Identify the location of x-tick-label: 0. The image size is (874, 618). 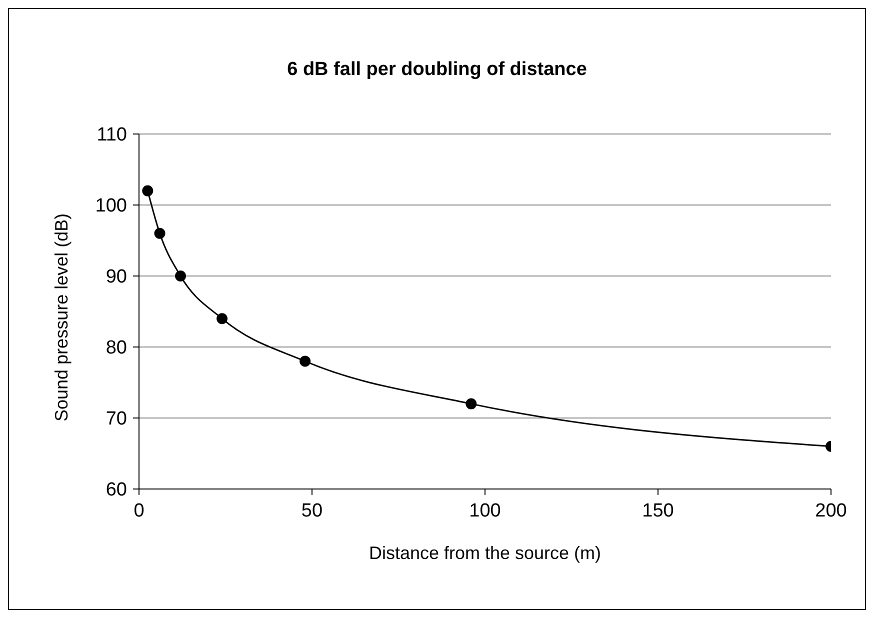
(139, 511).